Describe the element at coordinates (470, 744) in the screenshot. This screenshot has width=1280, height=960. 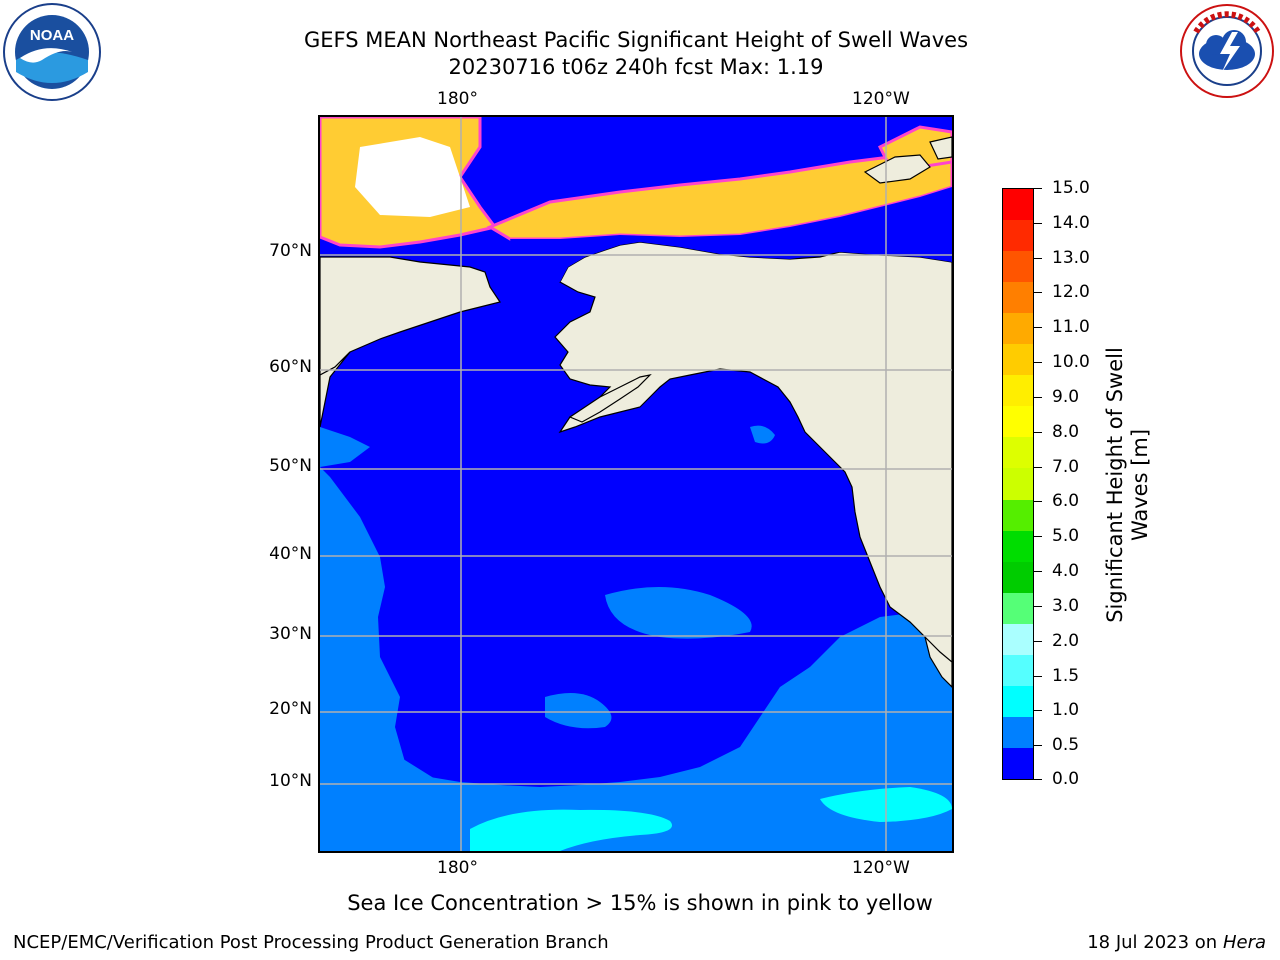
I see `ocean-patch-sw` at that location.